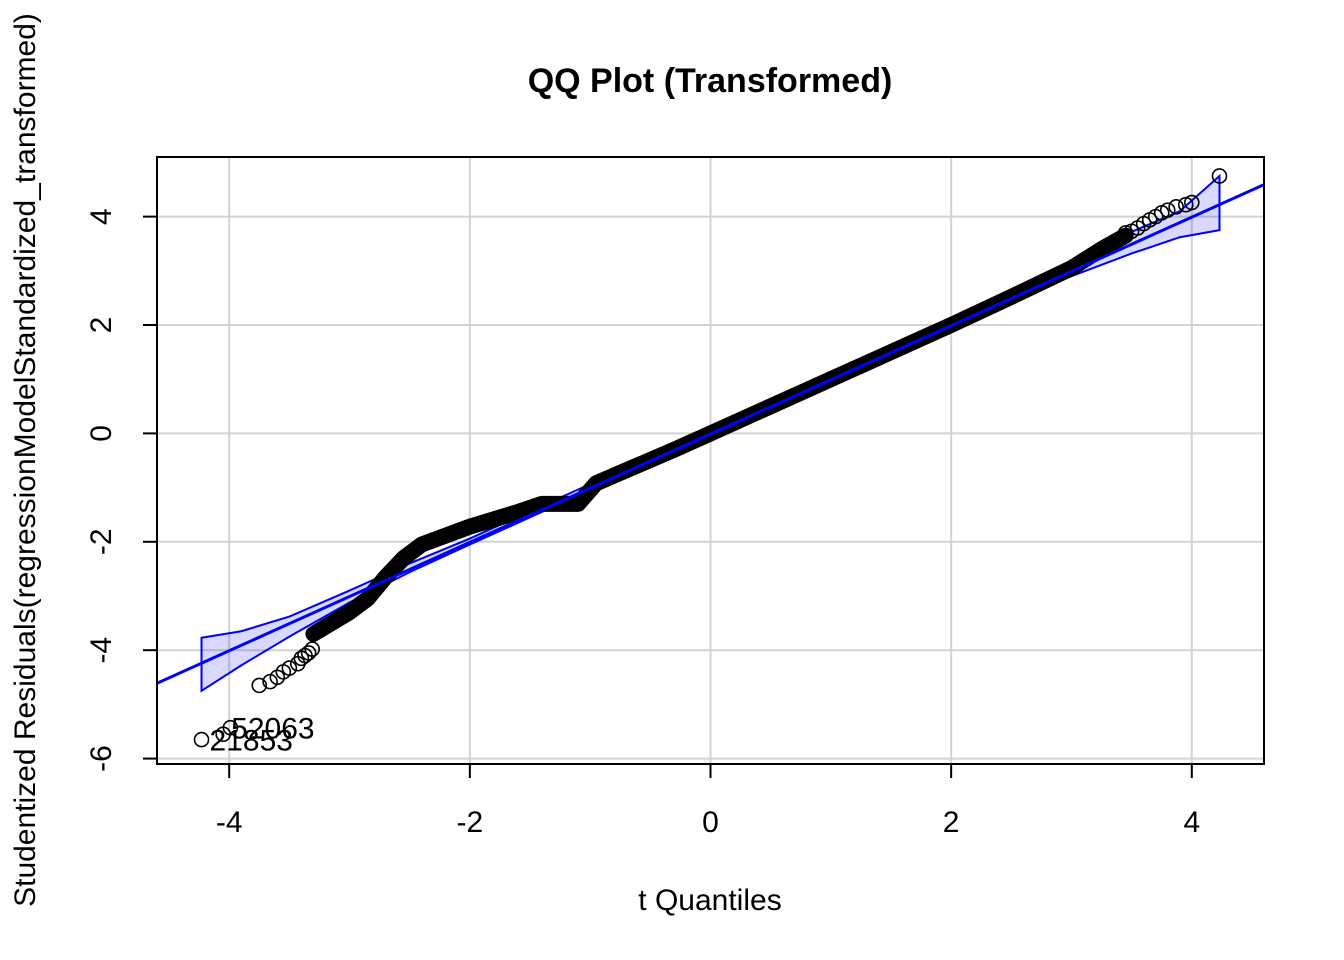 This screenshot has width=1344, height=960. I want to click on point-label: 52063, so click(272, 729).